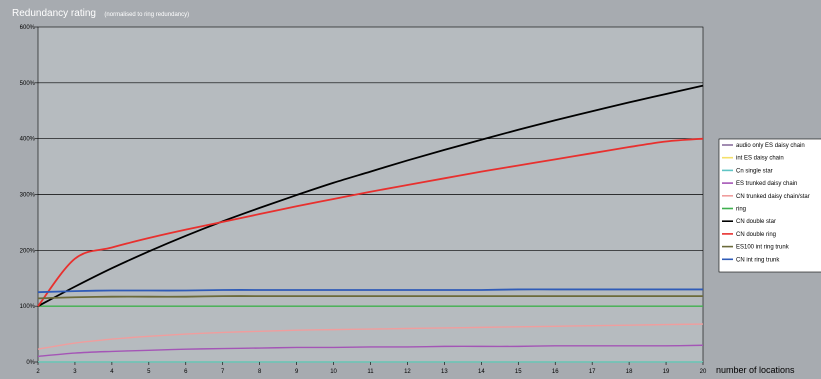 This screenshot has height=379, width=821. What do you see at coordinates (407, 372) in the screenshot?
I see `x-tick-label: 12` at bounding box center [407, 372].